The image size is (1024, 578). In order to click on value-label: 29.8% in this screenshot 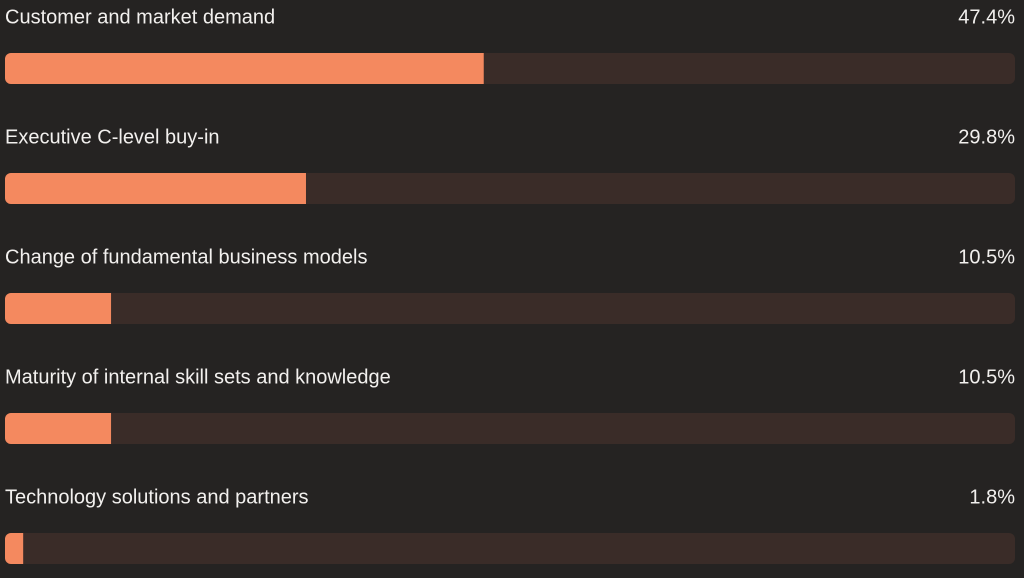, I will do `click(986, 137)`.